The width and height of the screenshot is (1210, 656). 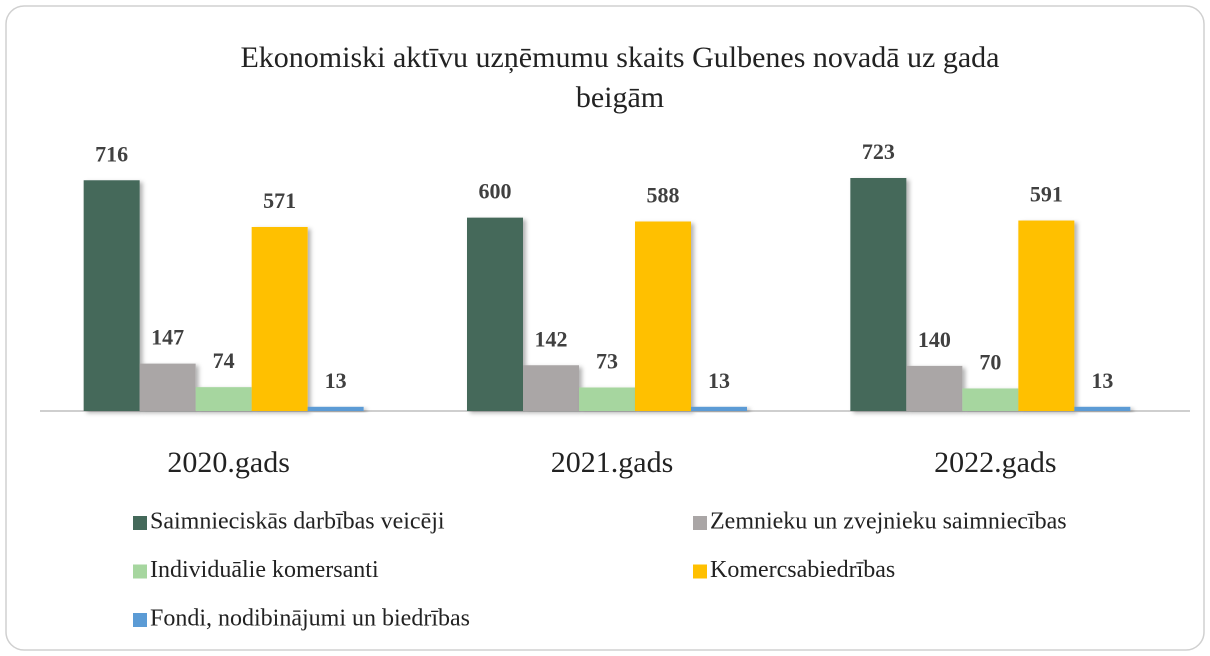 What do you see at coordinates (663, 195) in the screenshot?
I see `data-label: 588` at bounding box center [663, 195].